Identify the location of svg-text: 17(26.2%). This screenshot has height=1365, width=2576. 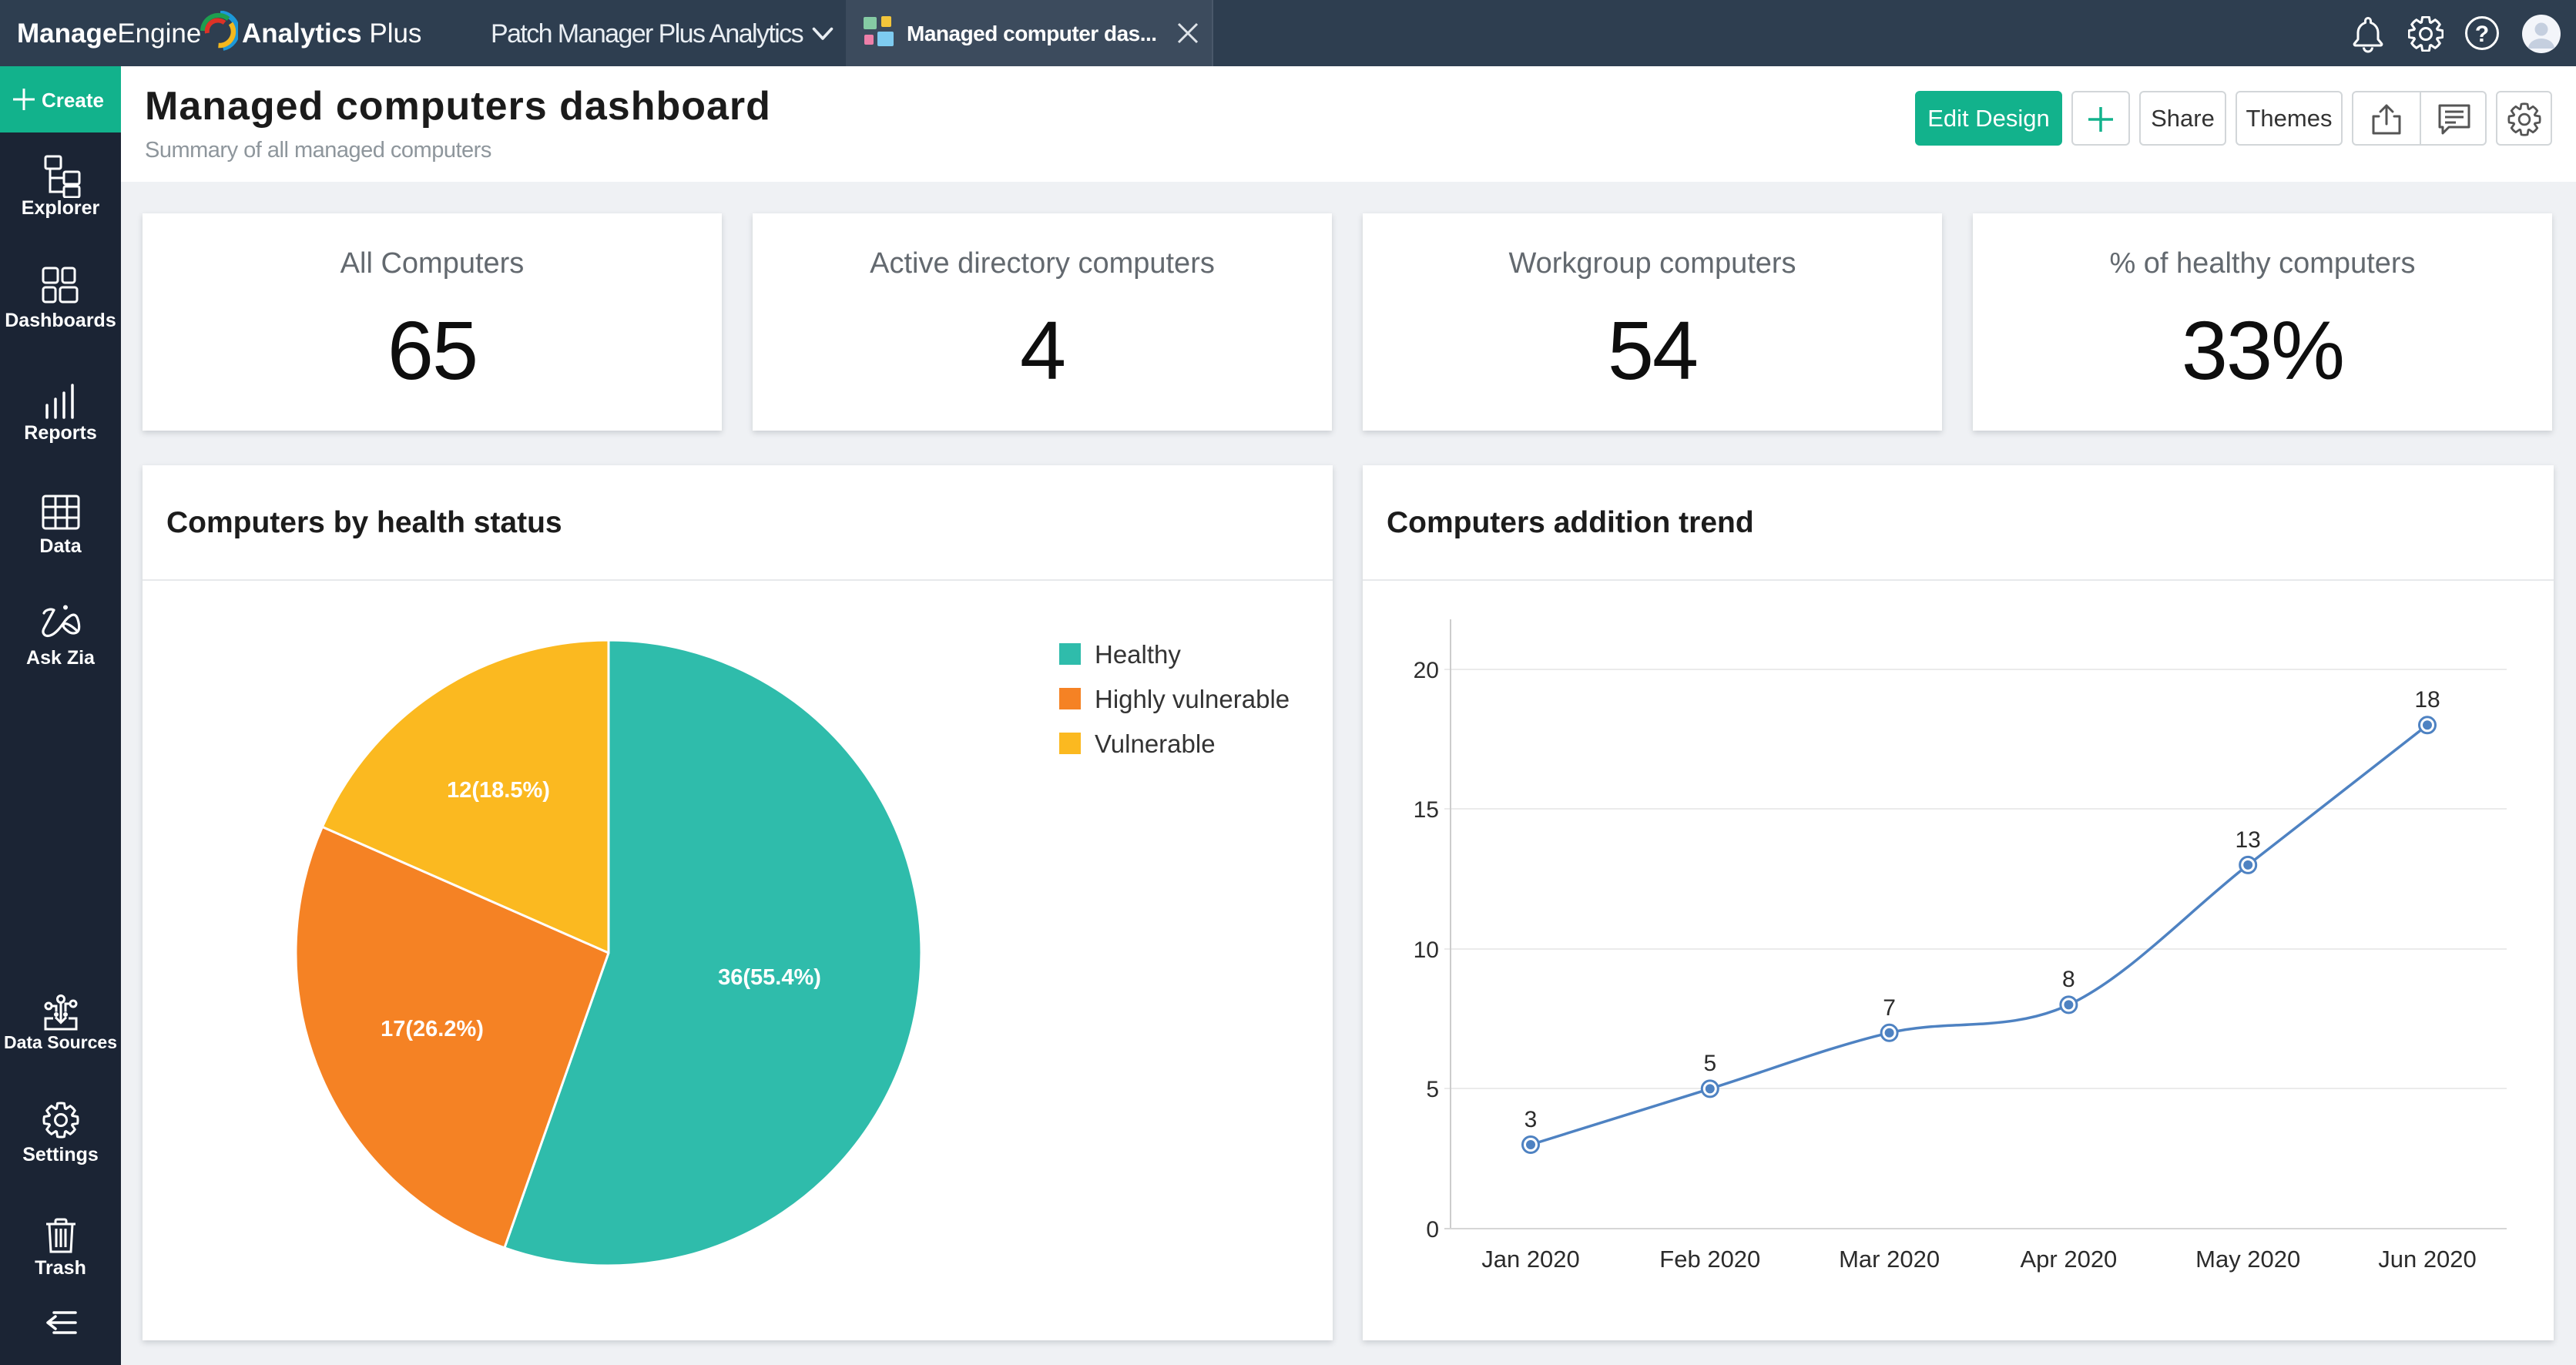
(432, 1029).